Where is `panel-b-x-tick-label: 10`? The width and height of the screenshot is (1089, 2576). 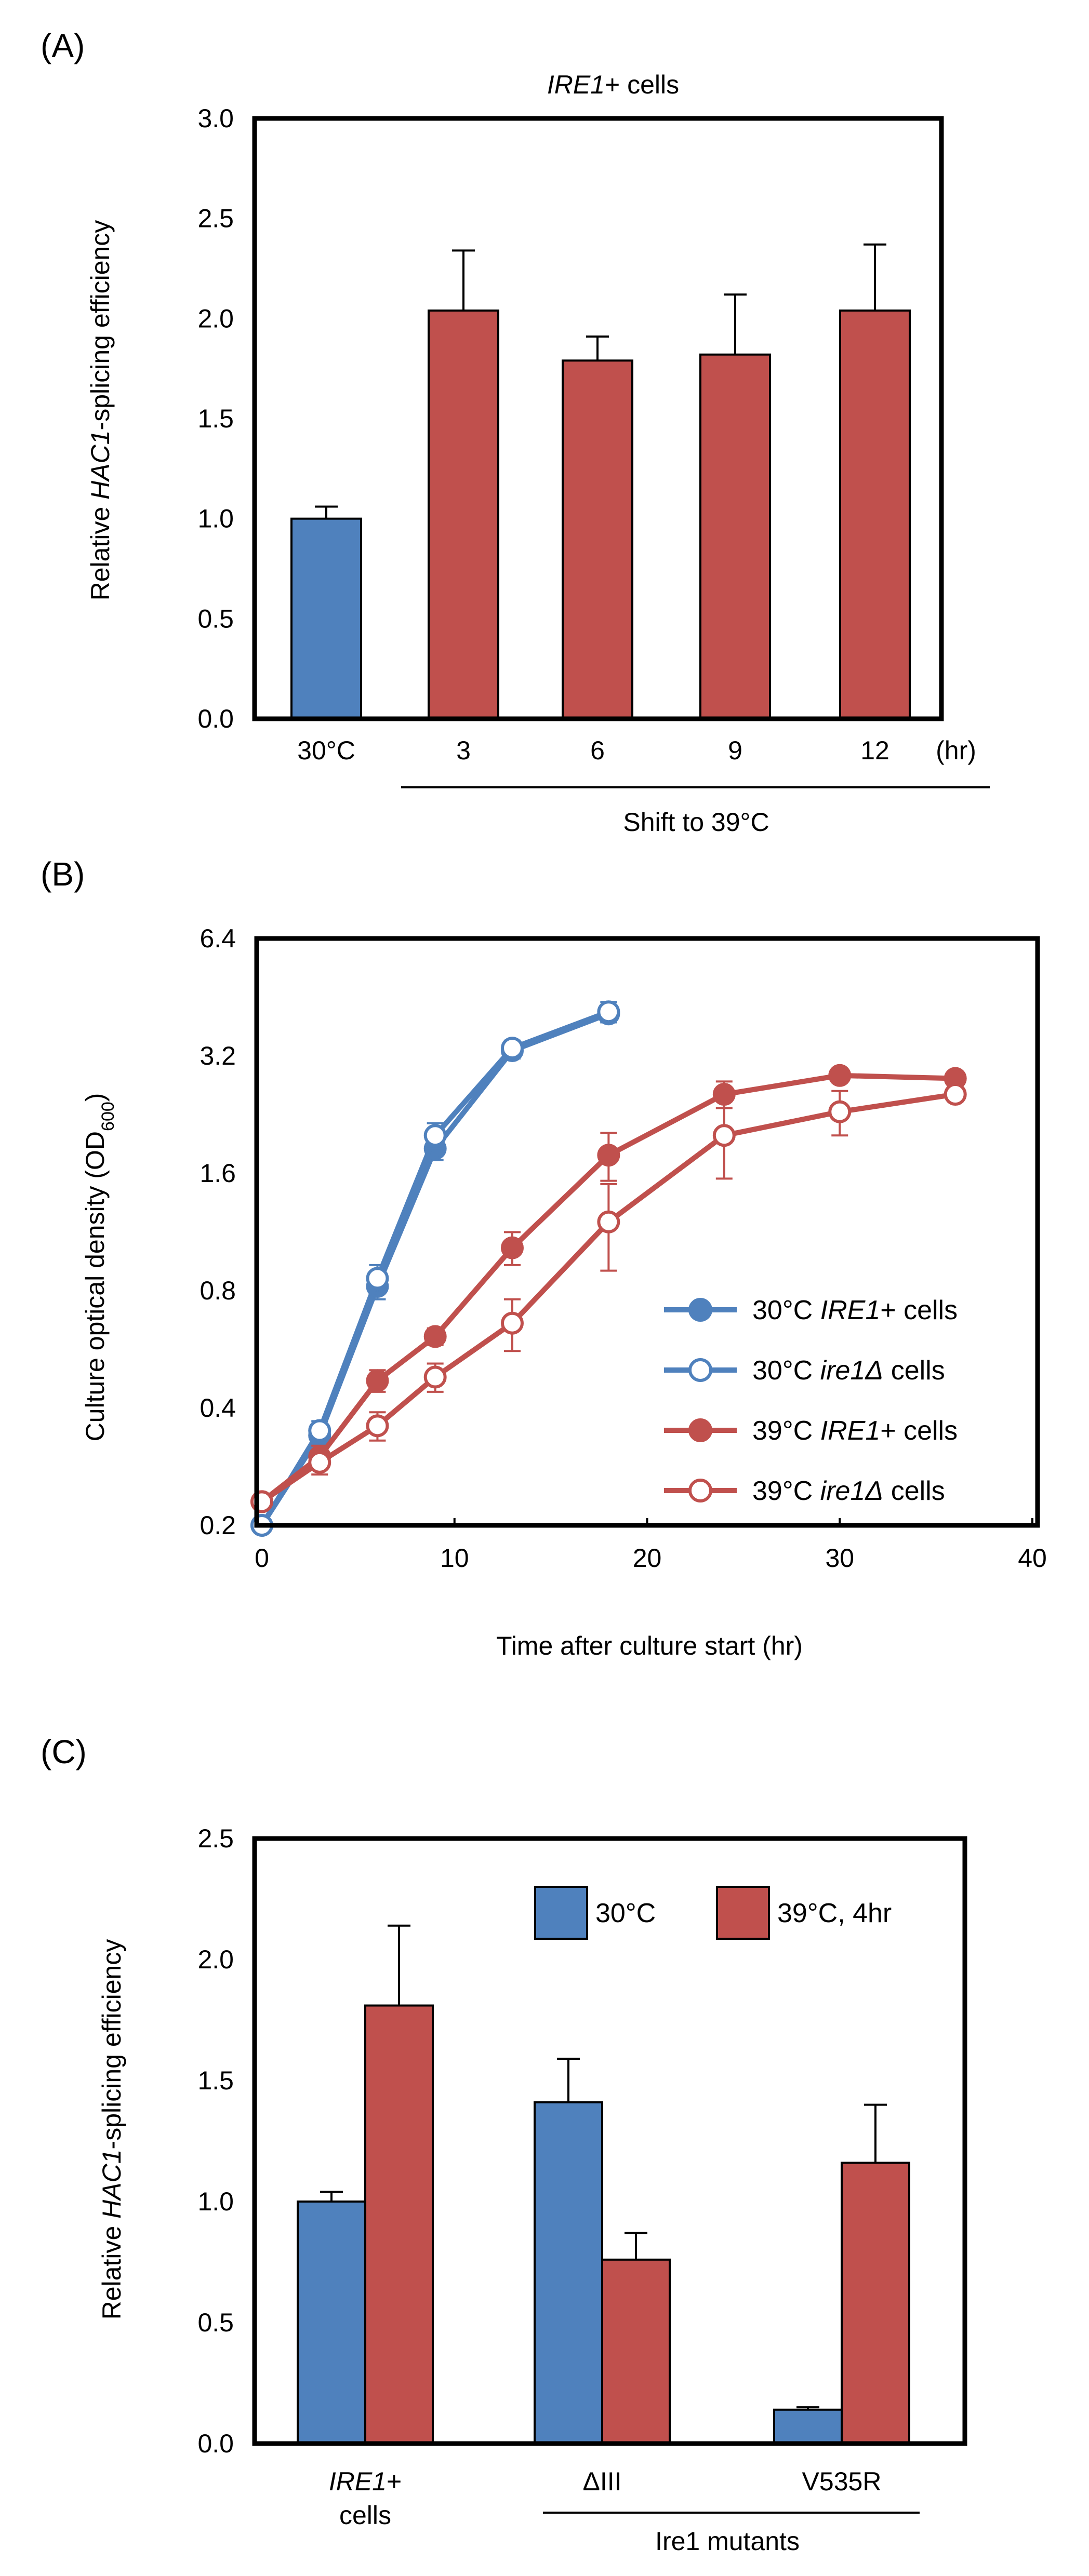
panel-b-x-tick-label: 10 is located at coordinates (454, 1559).